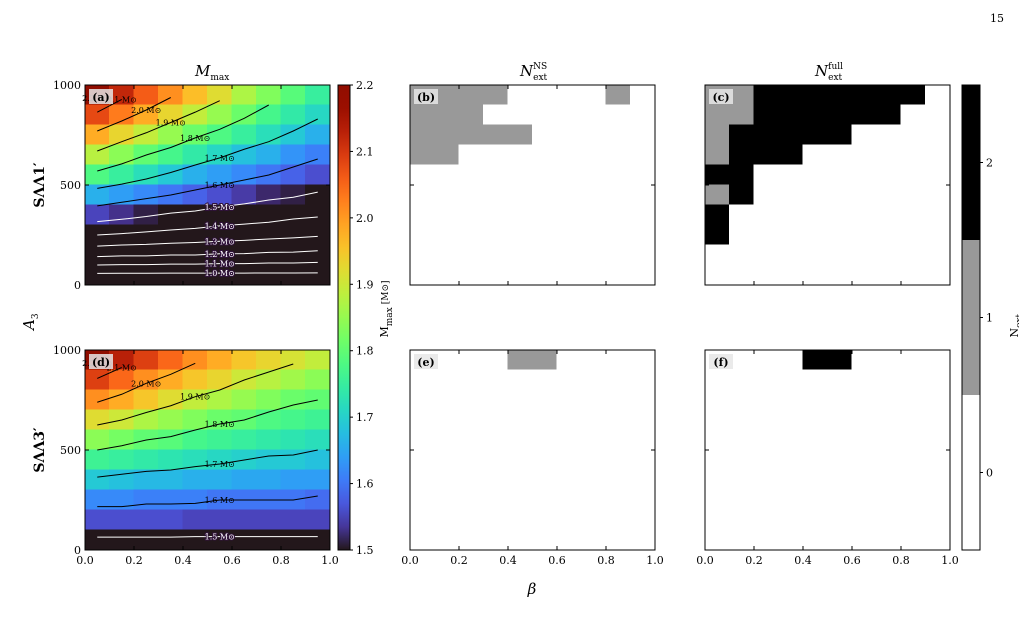  I want to click on x-tick-label: 0.8, so click(901, 560).